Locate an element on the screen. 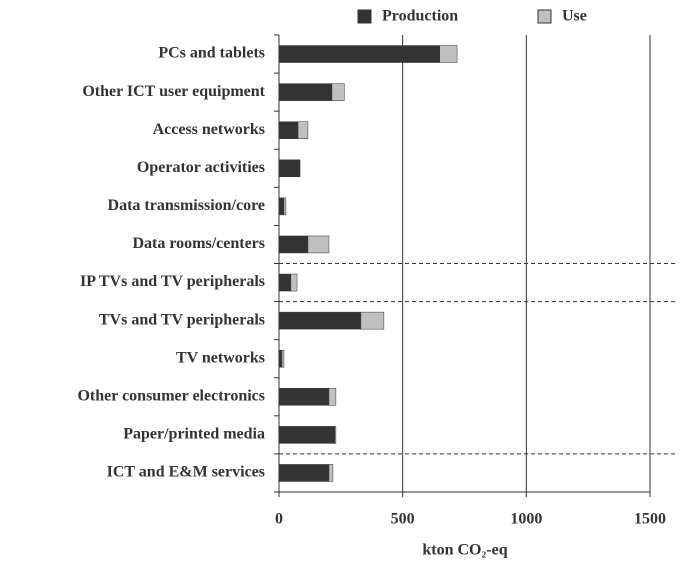 Image resolution: width=686 pixels, height=565 pixels. y-tick-label: Other consumer electronics is located at coordinates (171, 395).